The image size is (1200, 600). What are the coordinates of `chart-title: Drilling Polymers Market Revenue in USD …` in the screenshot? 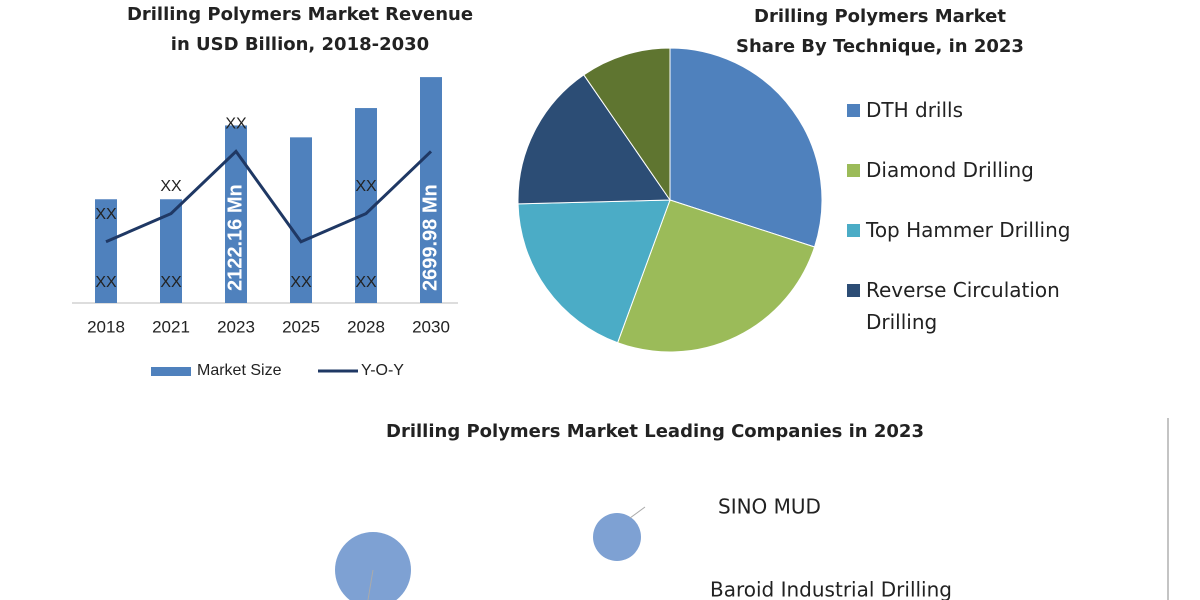 It's located at (300, 29).